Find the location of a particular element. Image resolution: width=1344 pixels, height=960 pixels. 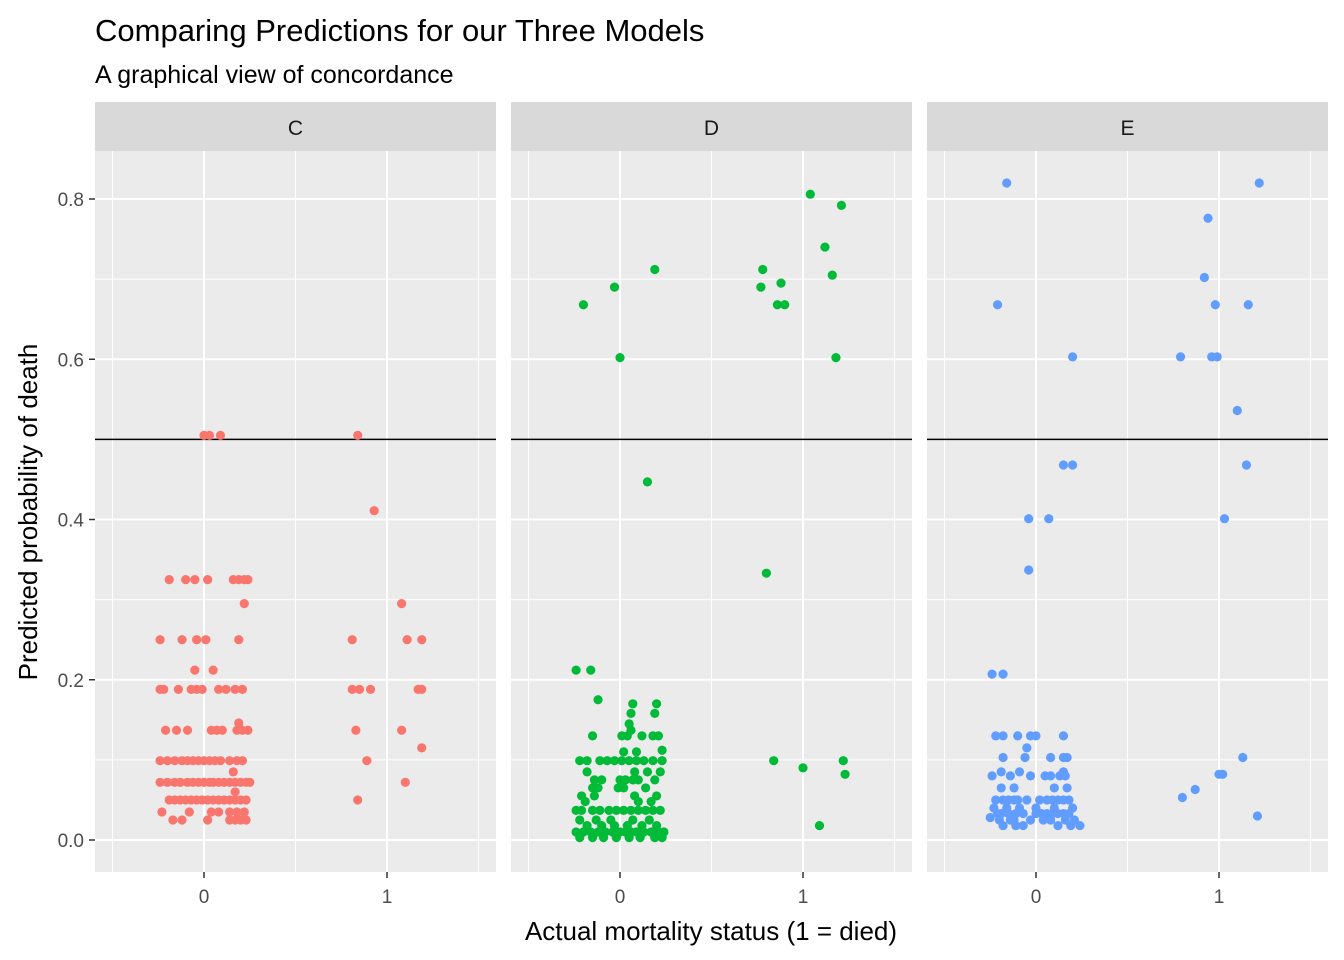

x-tick-label: 1 is located at coordinates (1219, 897).